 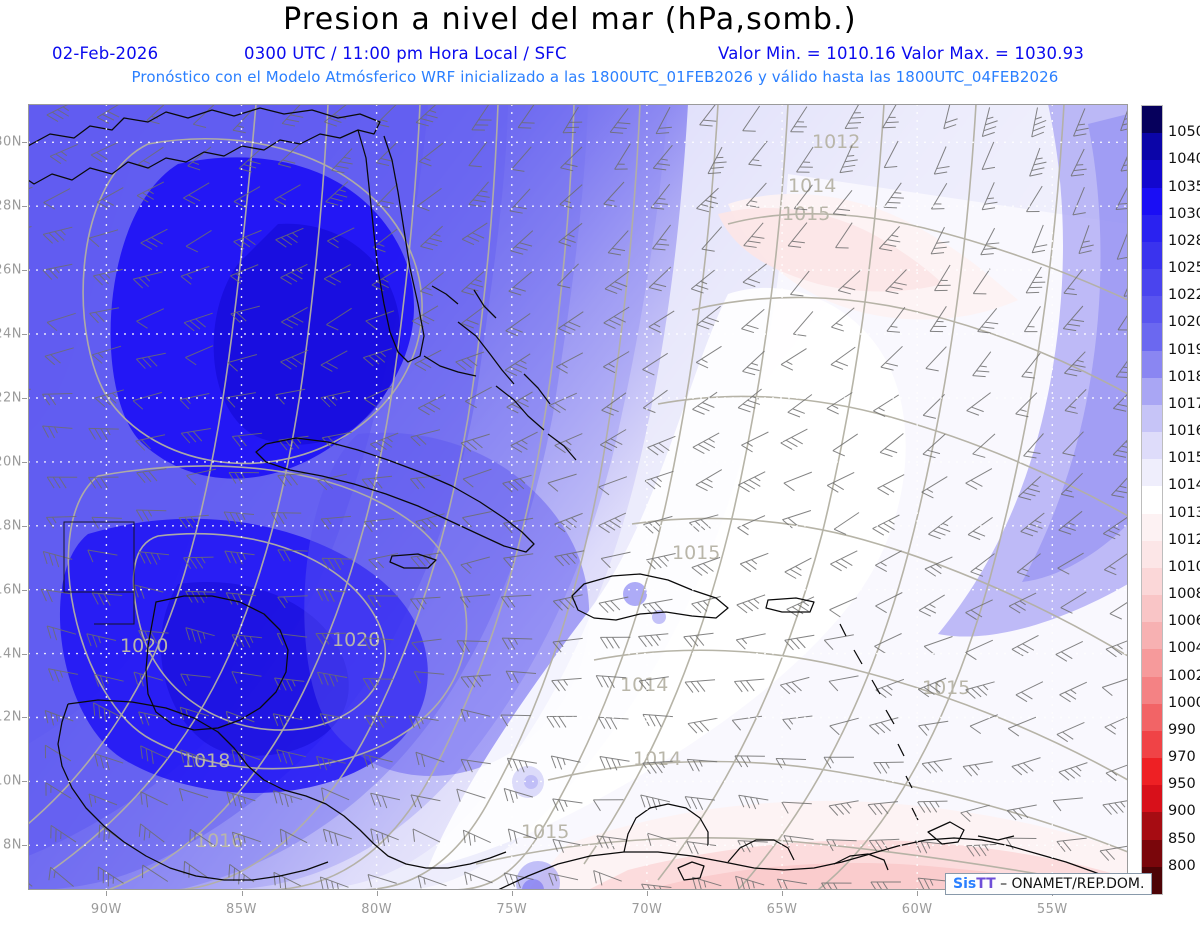 I want to click on lat-axis-label: 26N, so click(x=11, y=270).